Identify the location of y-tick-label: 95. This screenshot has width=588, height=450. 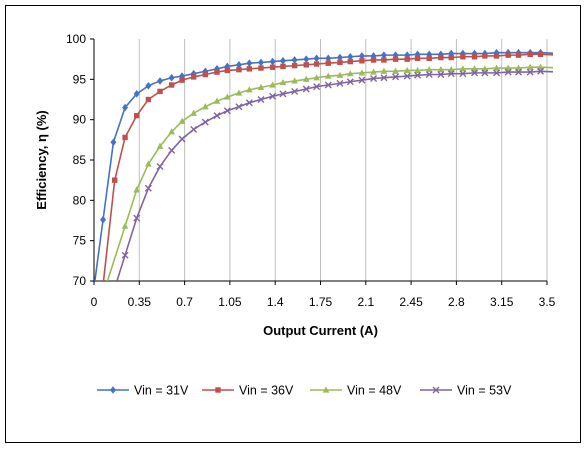
(80, 79).